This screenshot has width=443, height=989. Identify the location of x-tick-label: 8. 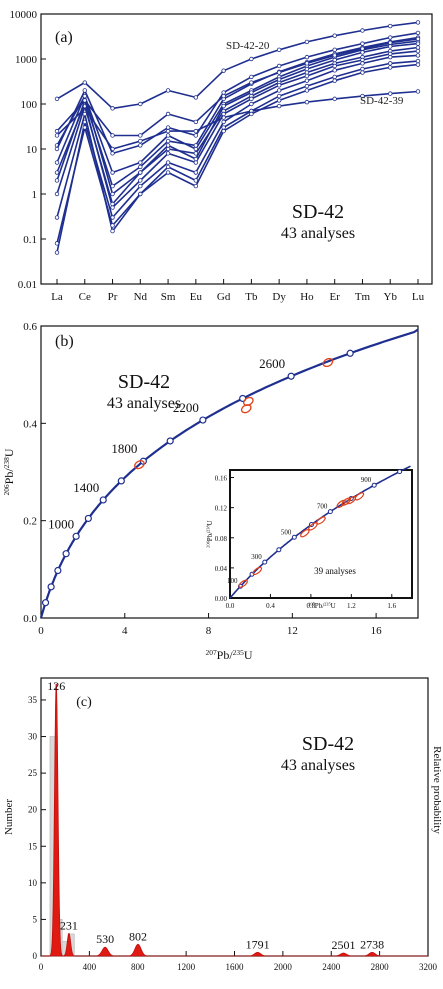
(209, 631).